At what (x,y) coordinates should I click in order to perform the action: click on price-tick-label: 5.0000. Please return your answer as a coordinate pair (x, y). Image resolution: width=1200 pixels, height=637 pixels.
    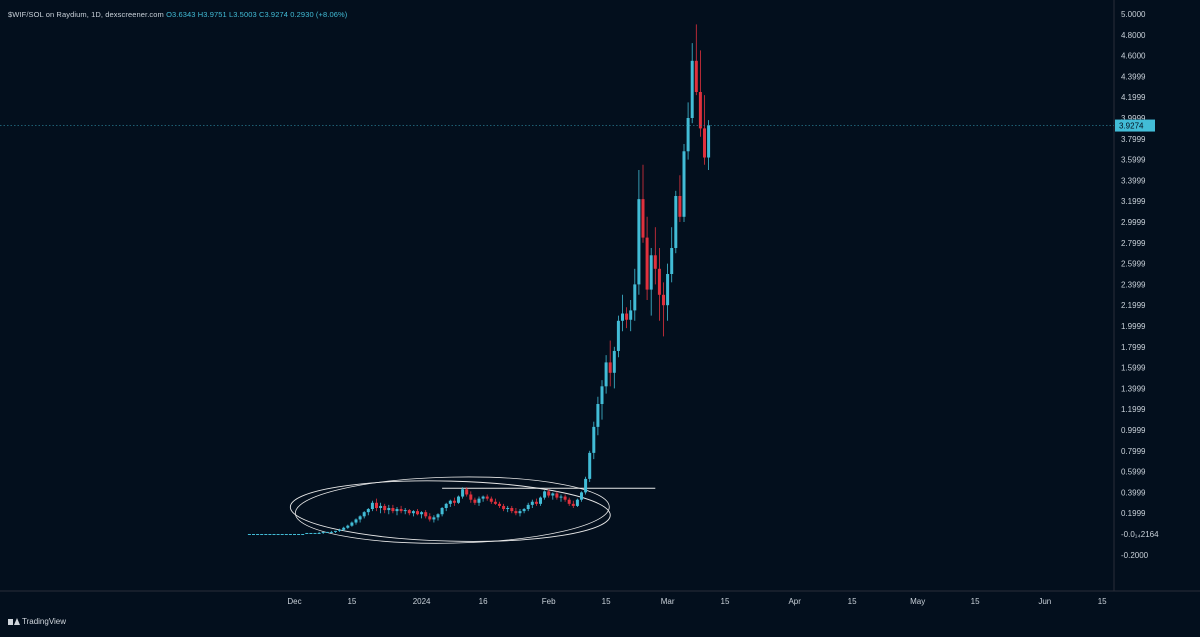
    Looking at the image, I should click on (1133, 14).